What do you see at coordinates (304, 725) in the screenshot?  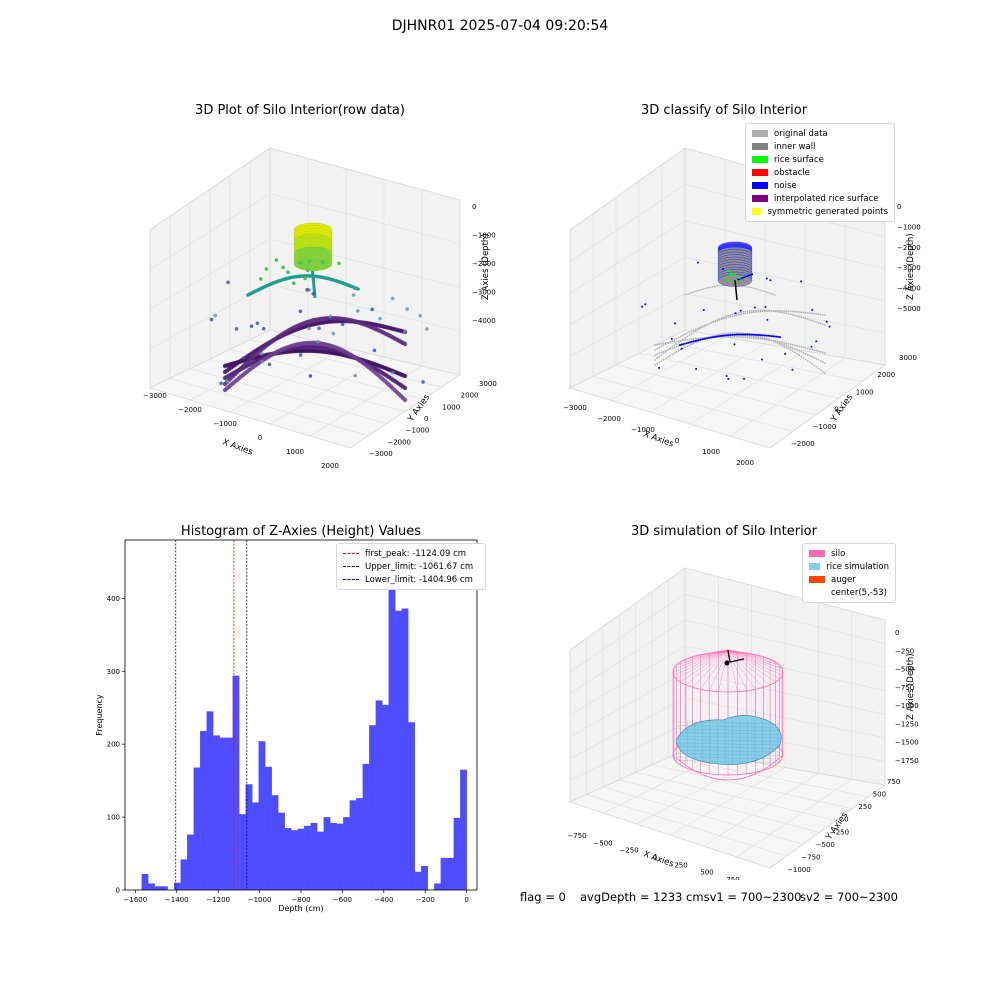 I see `histogram-bars` at bounding box center [304, 725].